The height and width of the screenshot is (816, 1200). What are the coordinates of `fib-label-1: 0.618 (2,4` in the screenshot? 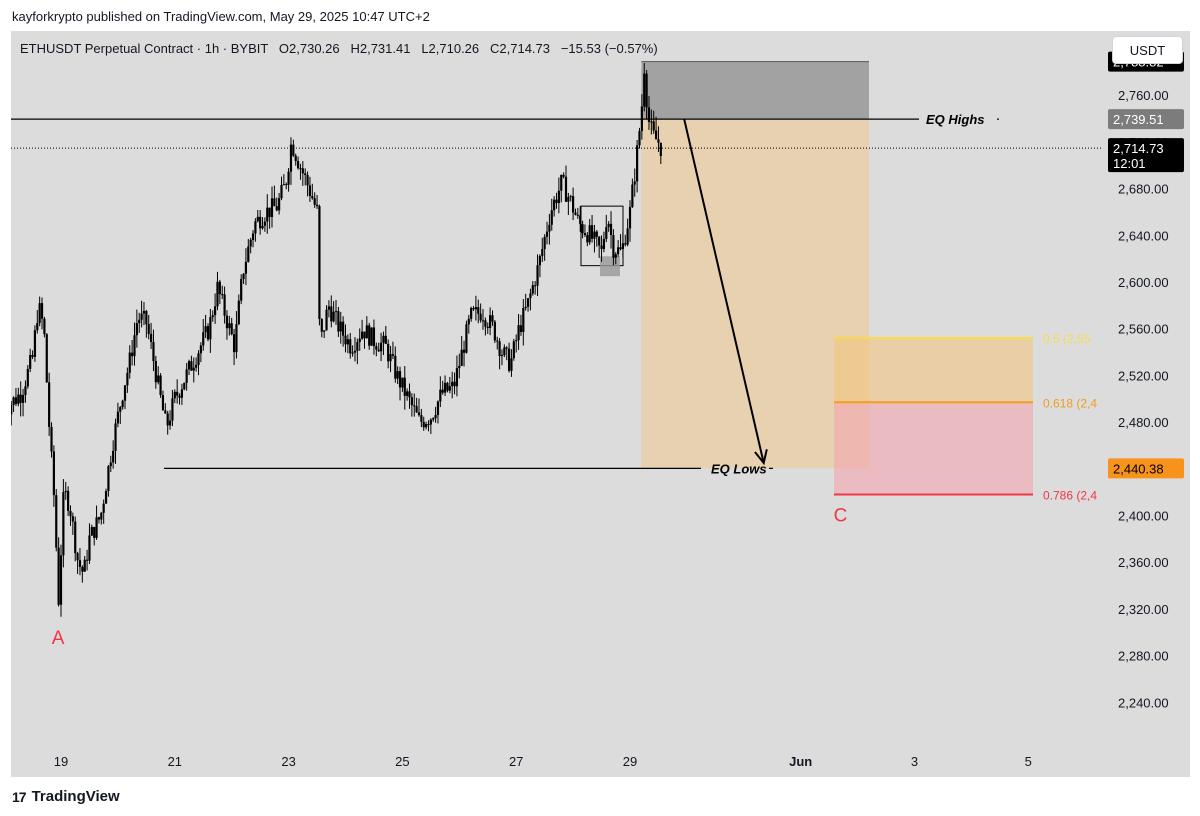 It's located at (1070, 403).